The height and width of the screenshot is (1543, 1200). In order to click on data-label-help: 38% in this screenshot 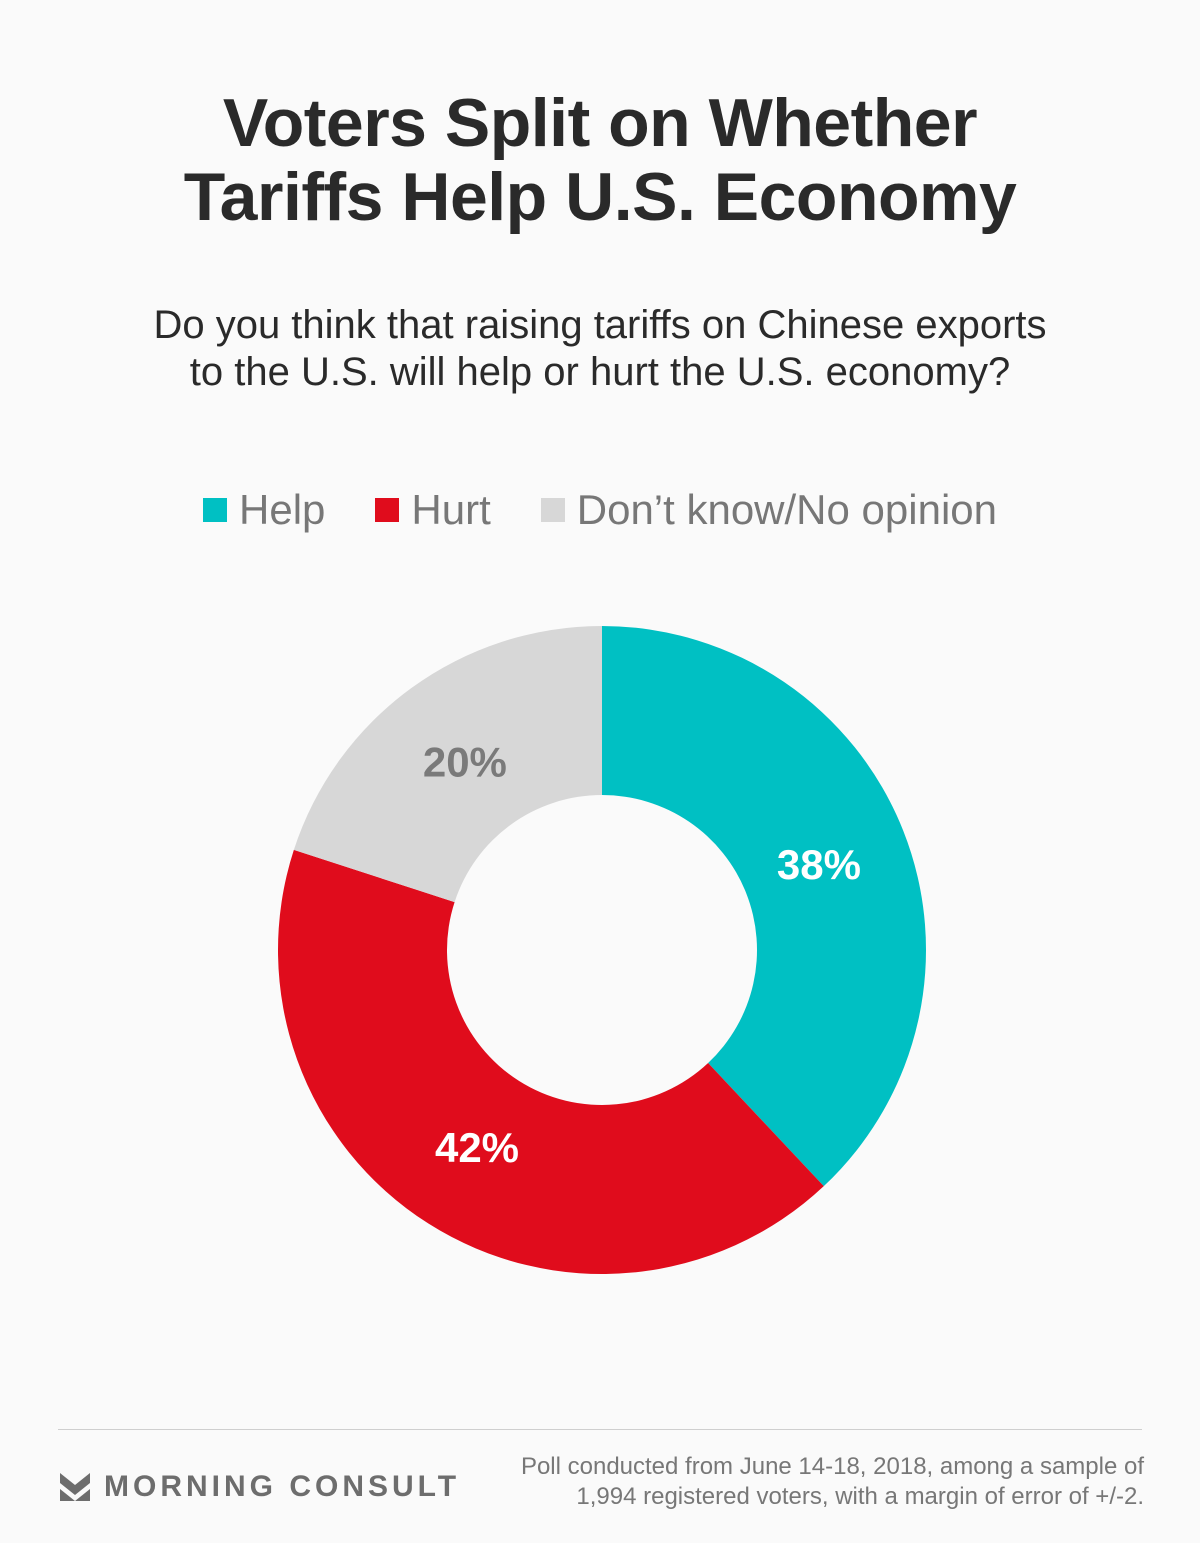, I will do `click(819, 864)`.